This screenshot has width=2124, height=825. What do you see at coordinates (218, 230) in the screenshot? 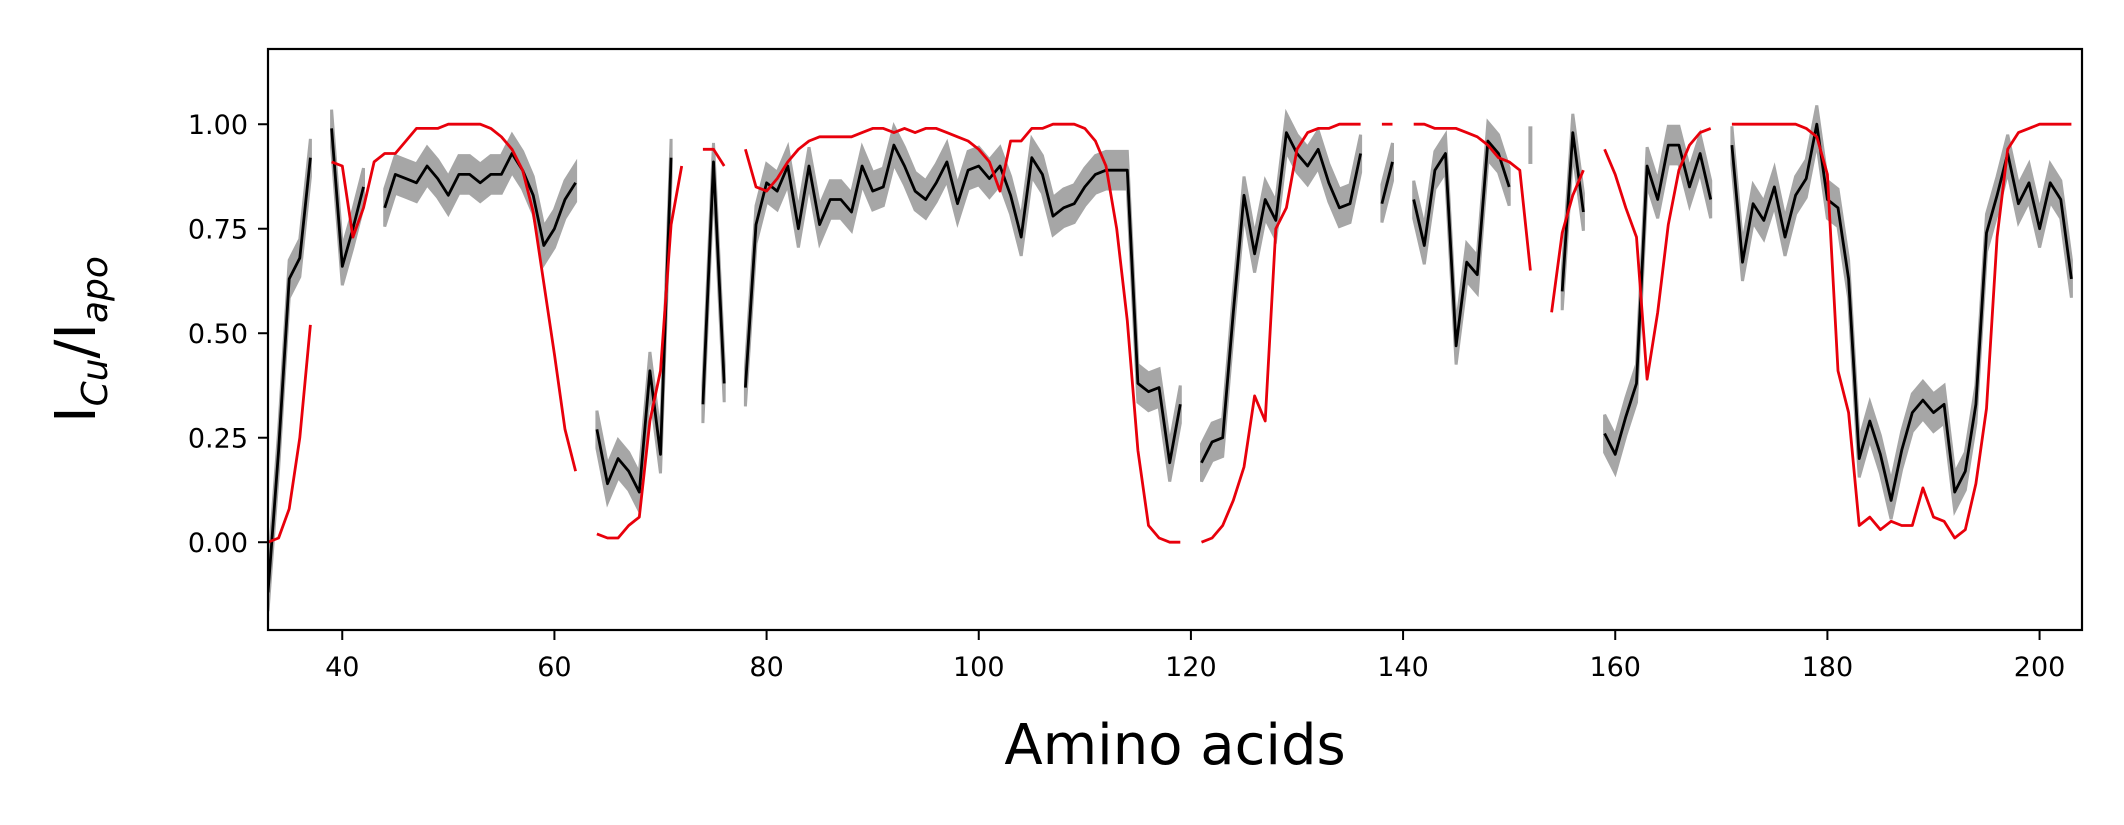
I see `y-tick-label: 0.75` at bounding box center [218, 230].